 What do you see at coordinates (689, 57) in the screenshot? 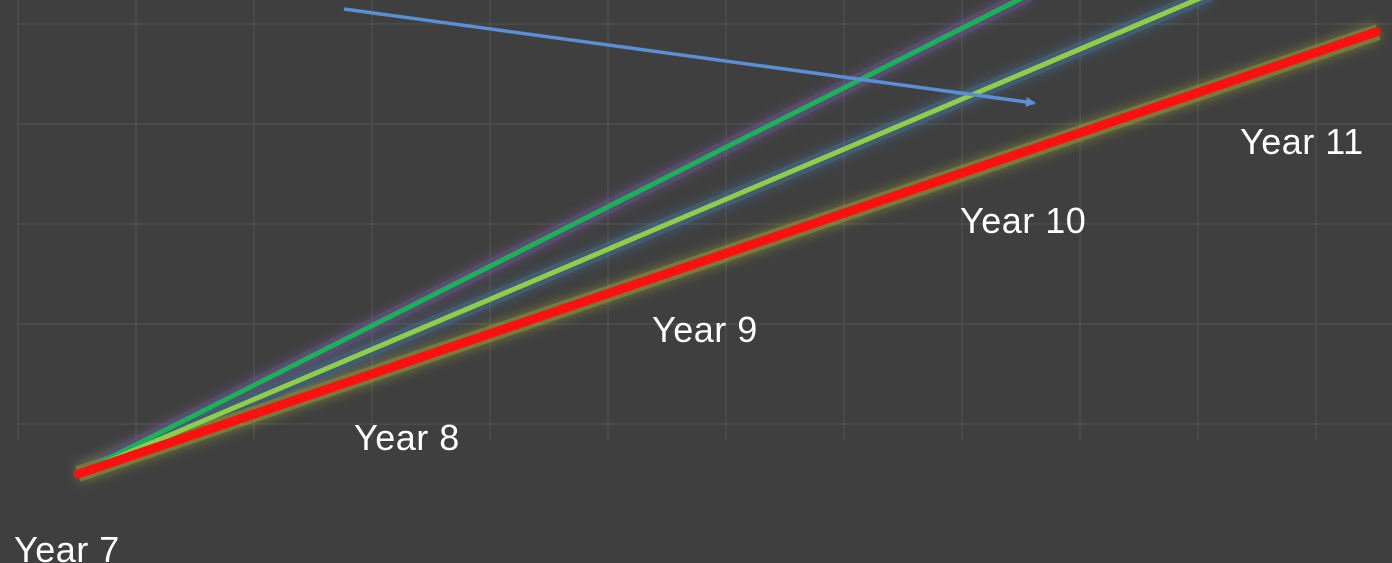
I see `blue-arrow` at bounding box center [689, 57].